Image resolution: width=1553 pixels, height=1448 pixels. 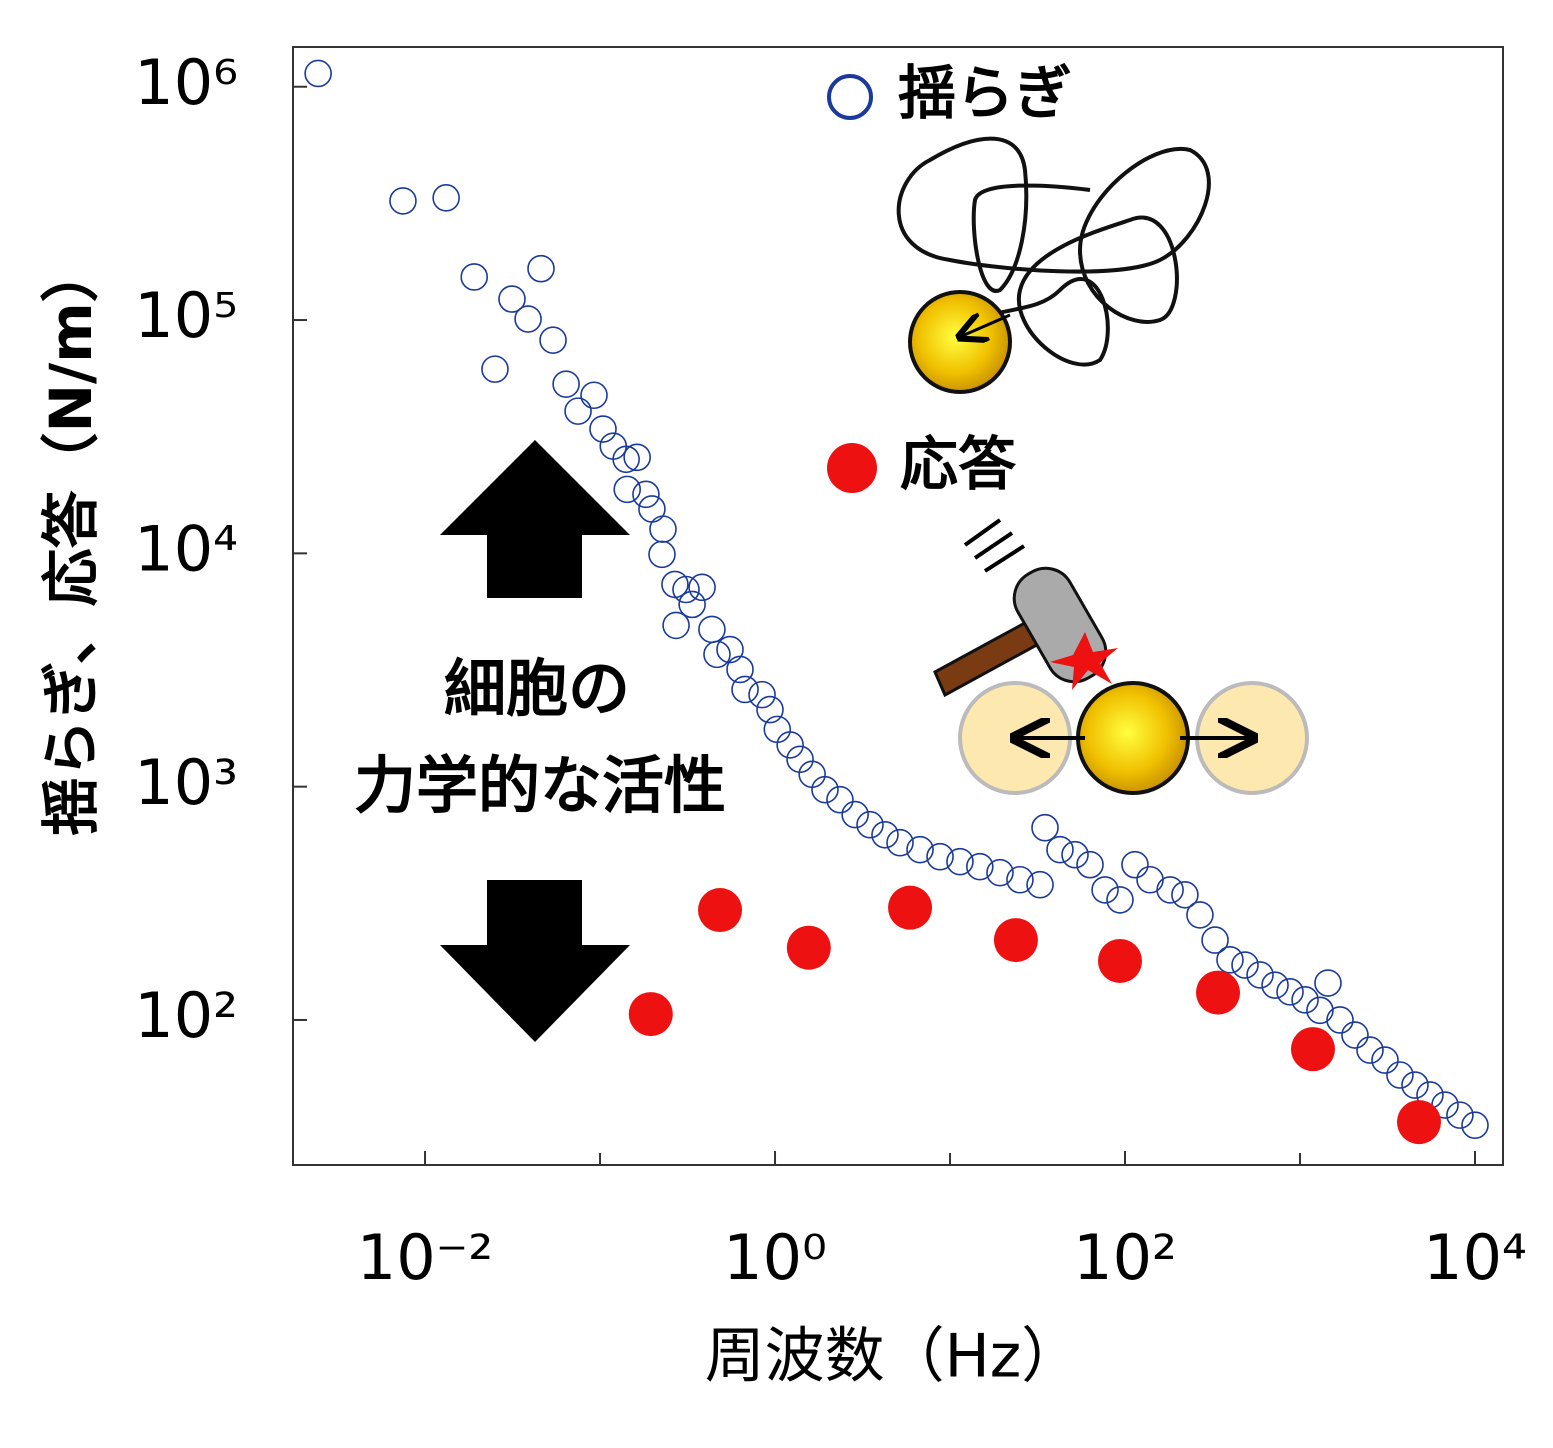 I want to click on y-tick-label: 10², so click(x=186, y=1015).